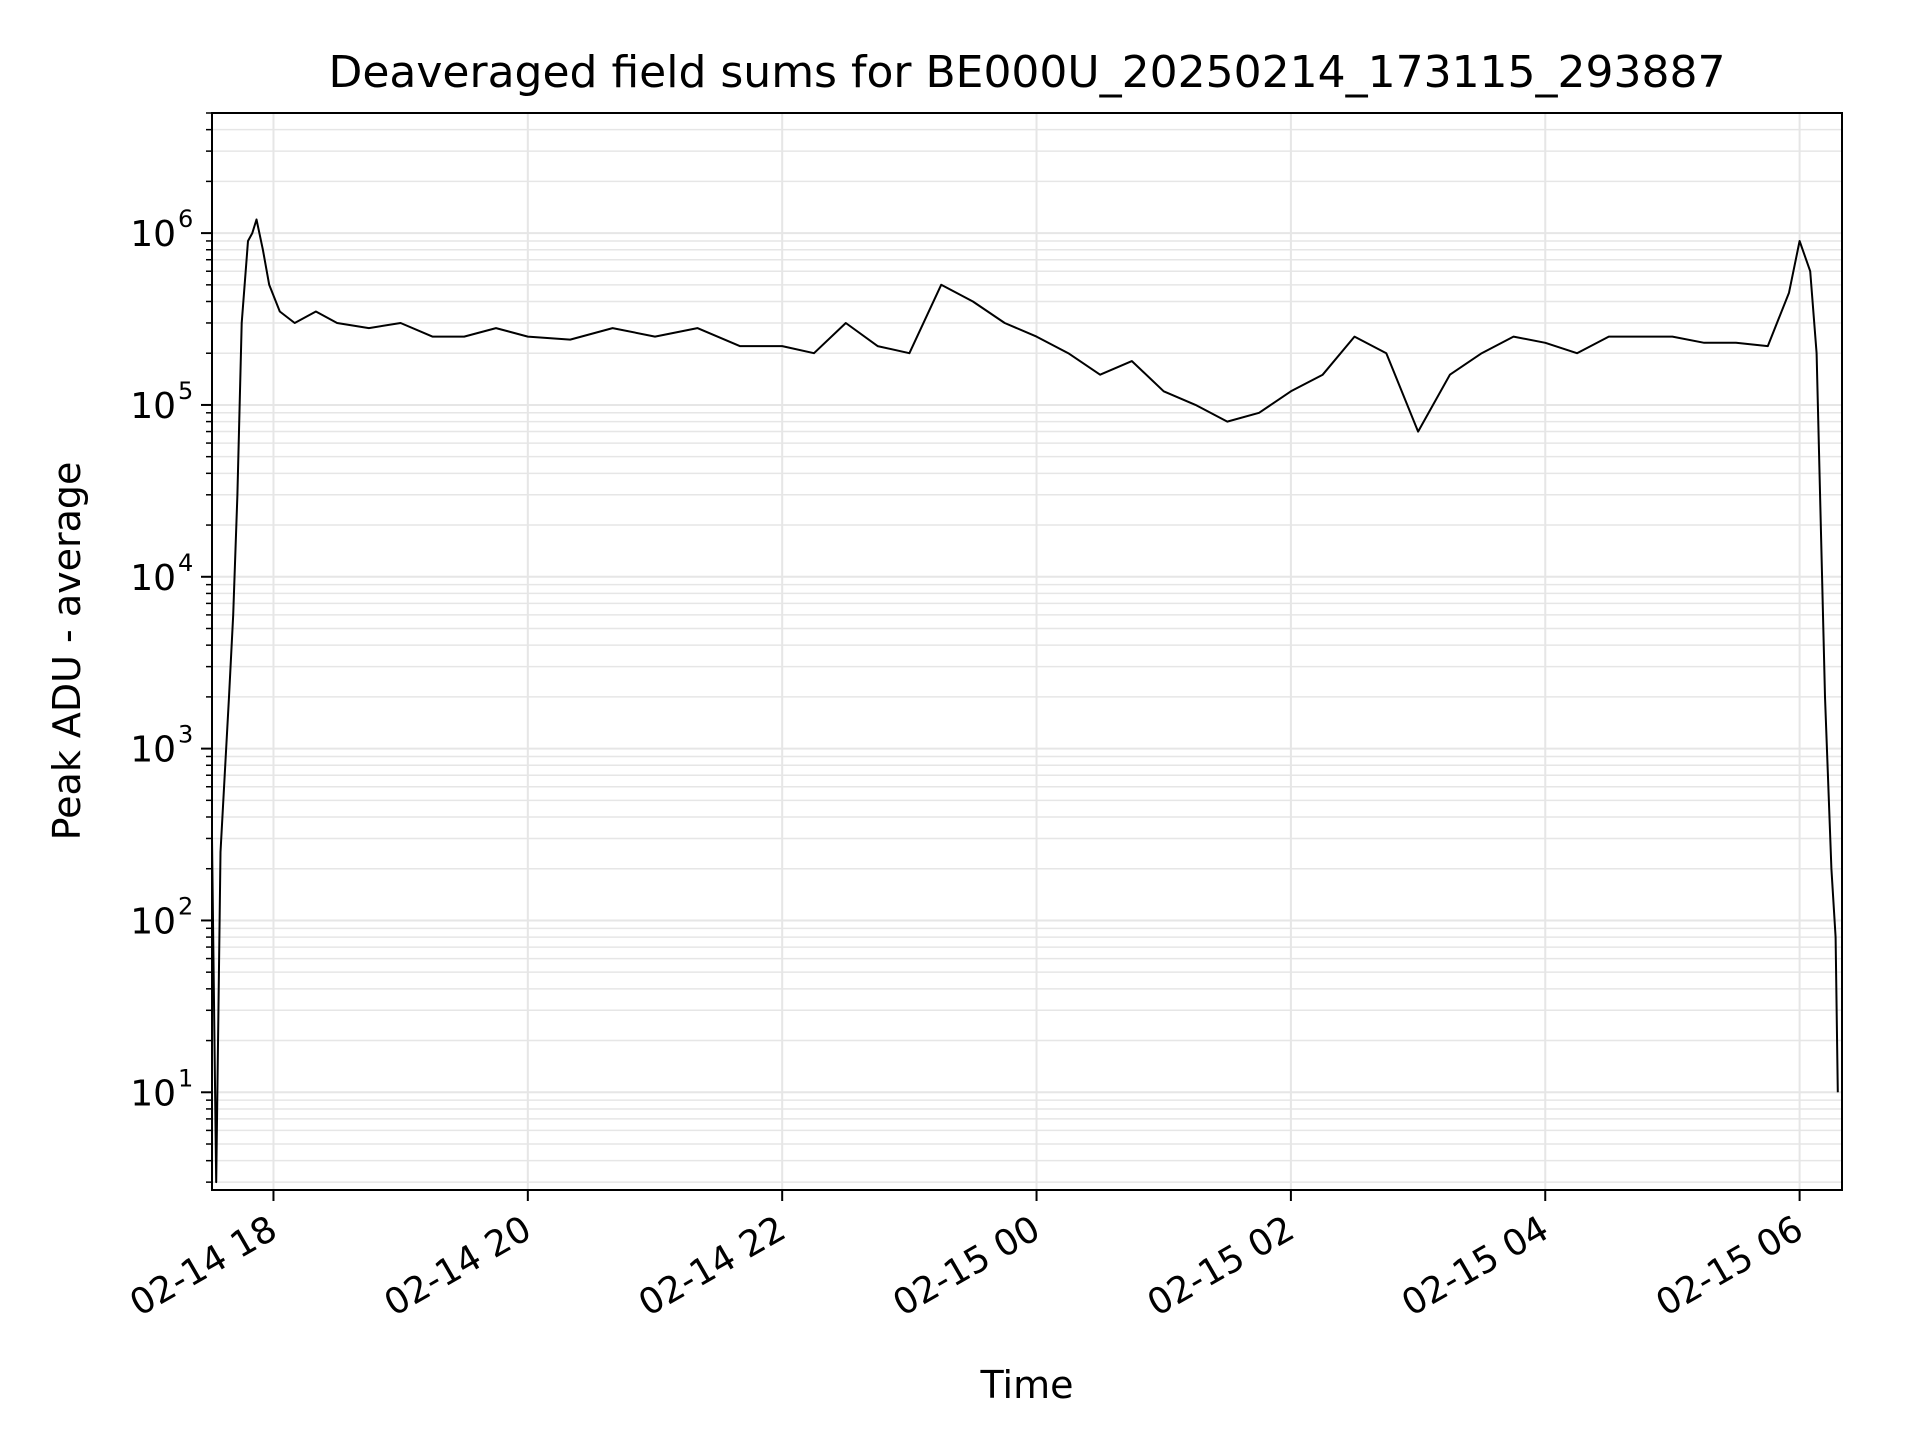 The height and width of the screenshot is (1440, 1920). I want to click on y-tick-exponent: 3, so click(185, 735).